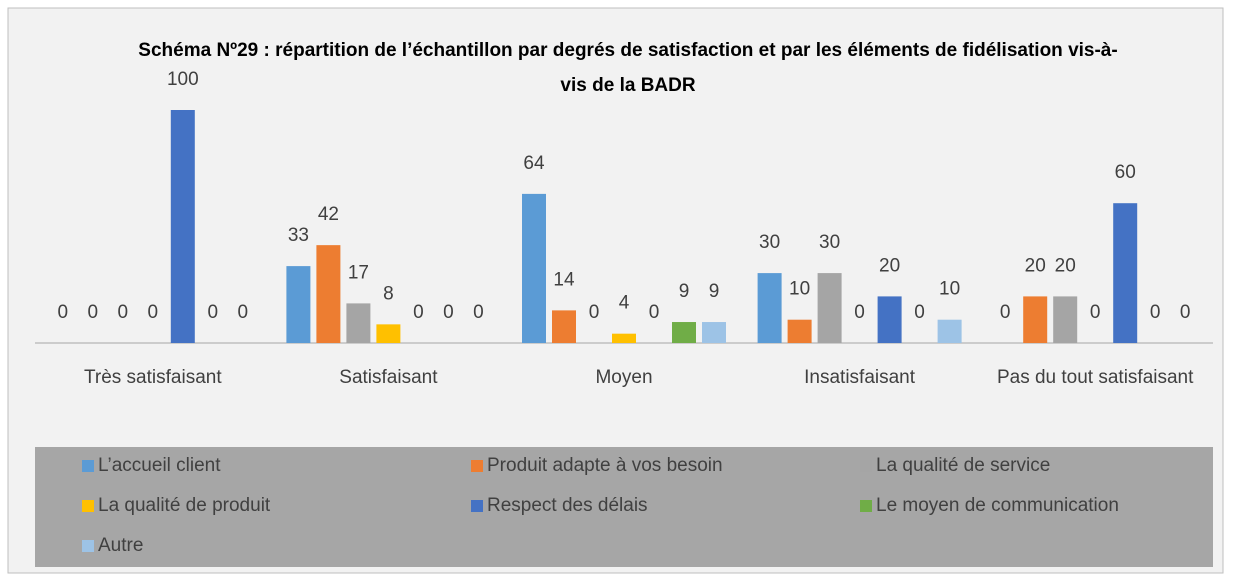 The height and width of the screenshot is (581, 1233). What do you see at coordinates (159, 465) in the screenshot?
I see `legend-label: L’accueil client` at bounding box center [159, 465].